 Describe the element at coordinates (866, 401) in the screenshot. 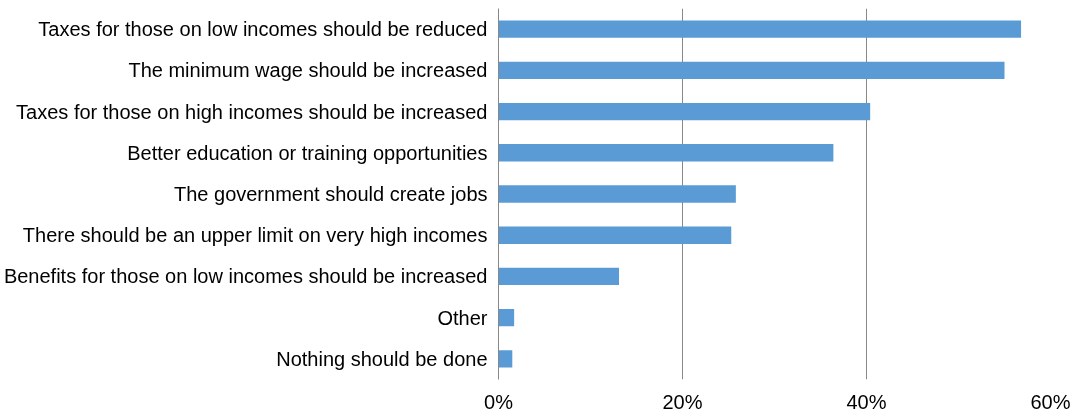

I see `x-tick-label: 40%` at that location.